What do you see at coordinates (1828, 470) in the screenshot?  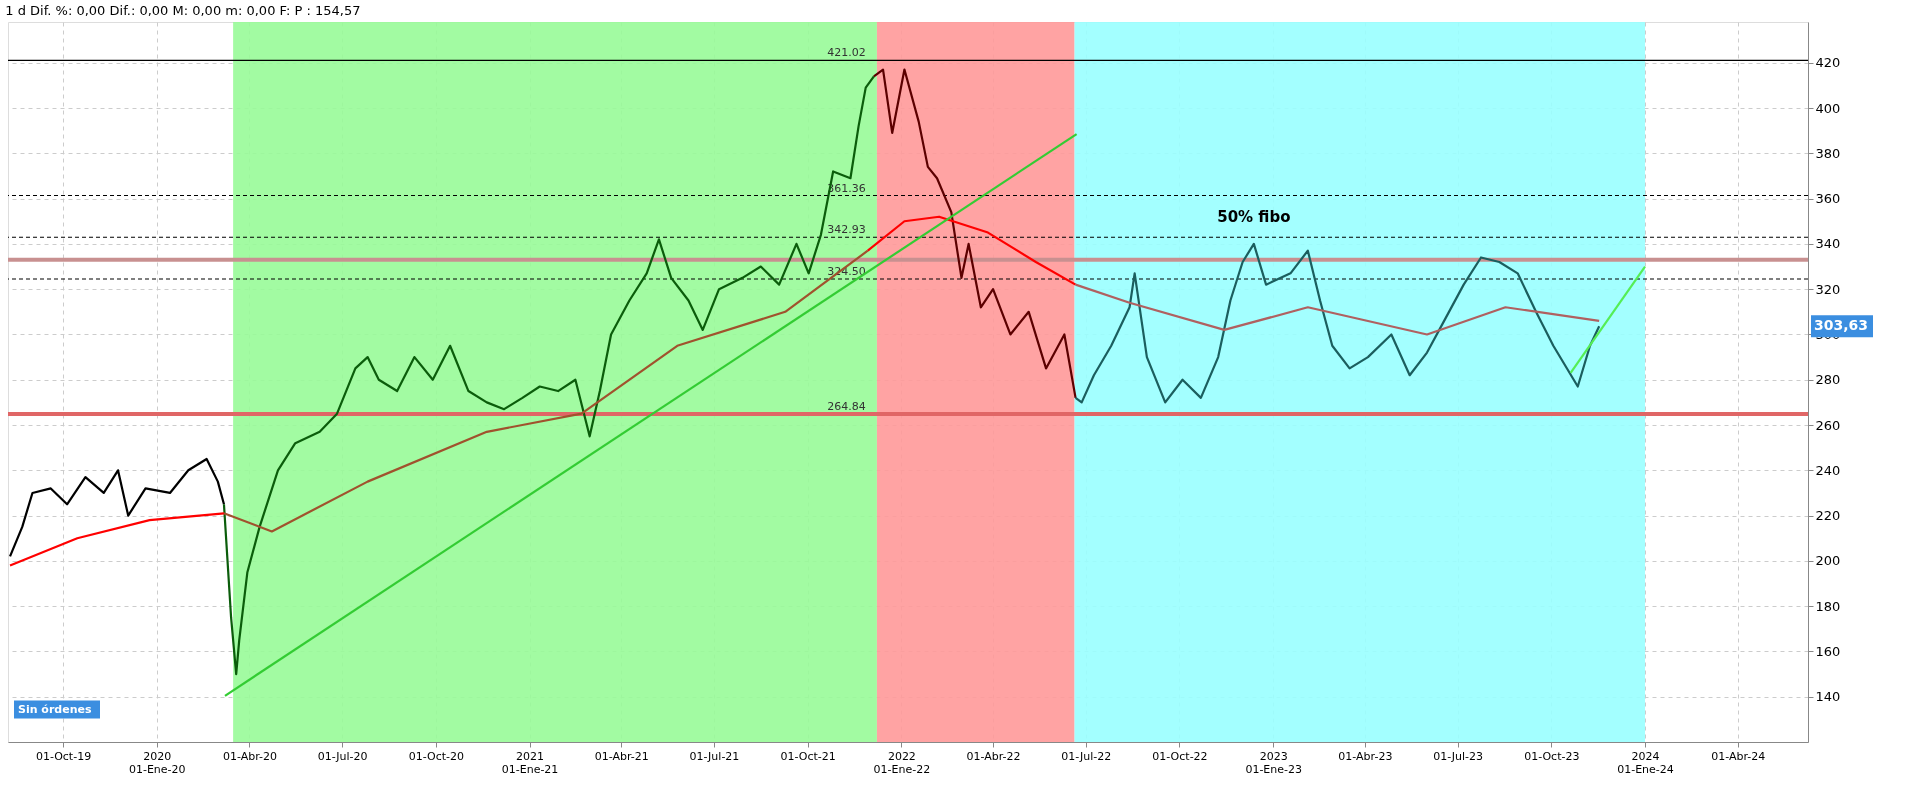 I see `y-tick-label: 240` at bounding box center [1828, 470].